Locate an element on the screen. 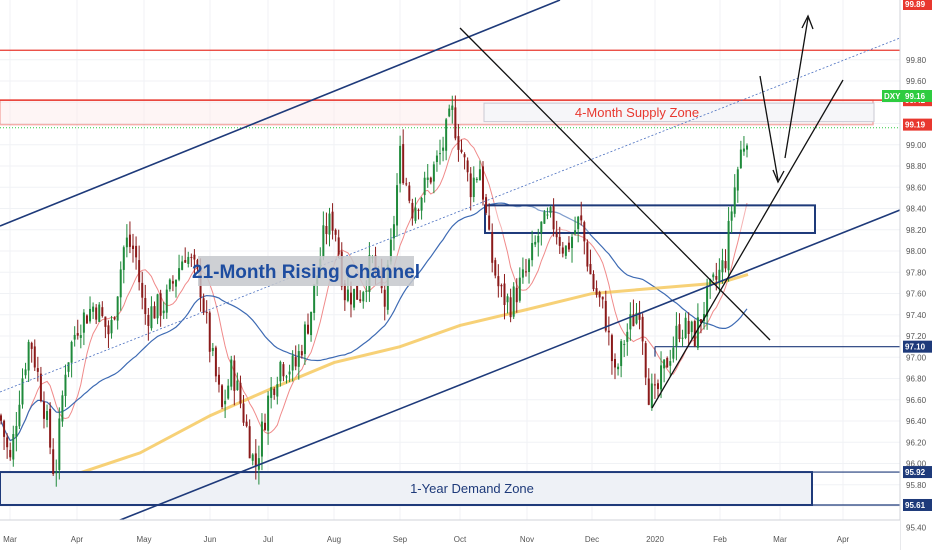 This screenshot has width=932, height=550. time-tick-label: Mar is located at coordinates (10, 539).